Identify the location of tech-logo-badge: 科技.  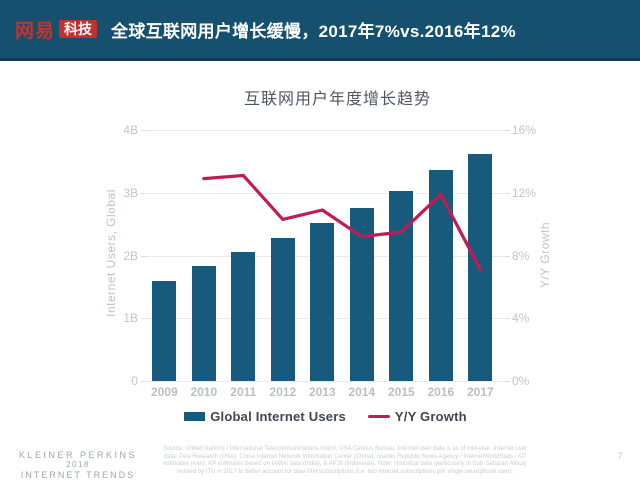
(78, 29).